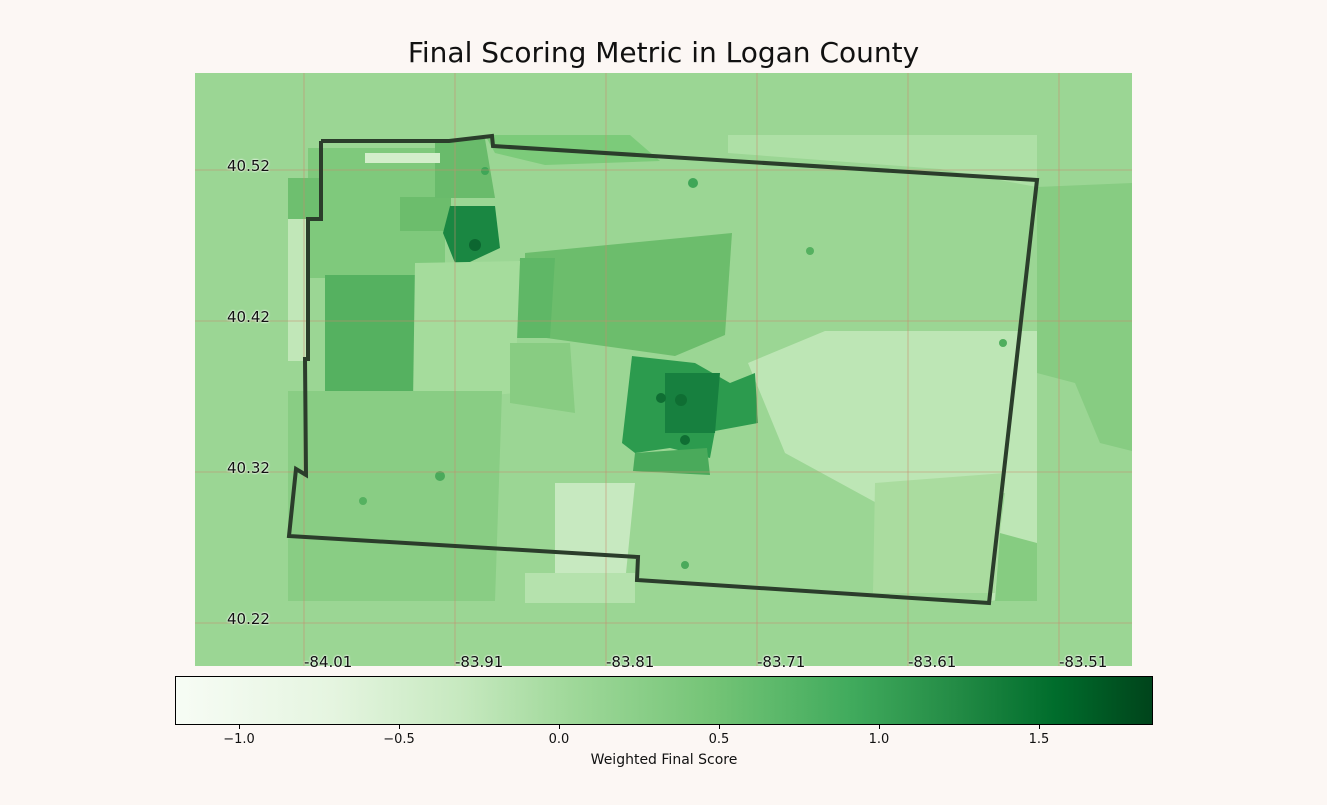 The width and height of the screenshot is (1327, 805). Describe the element at coordinates (663, 52) in the screenshot. I see `map-title: Final Scoring Metric in Logan County` at that location.